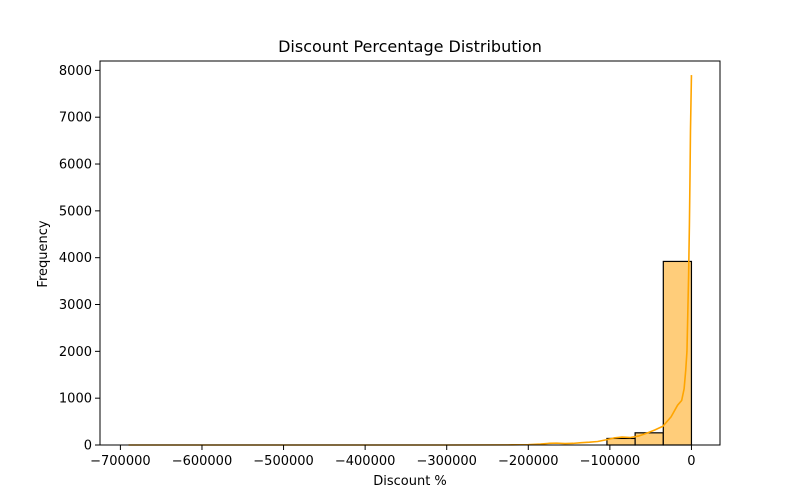 The image size is (800, 500). What do you see at coordinates (75, 118) in the screenshot?
I see `y-tick-label-7: 7000` at bounding box center [75, 118].